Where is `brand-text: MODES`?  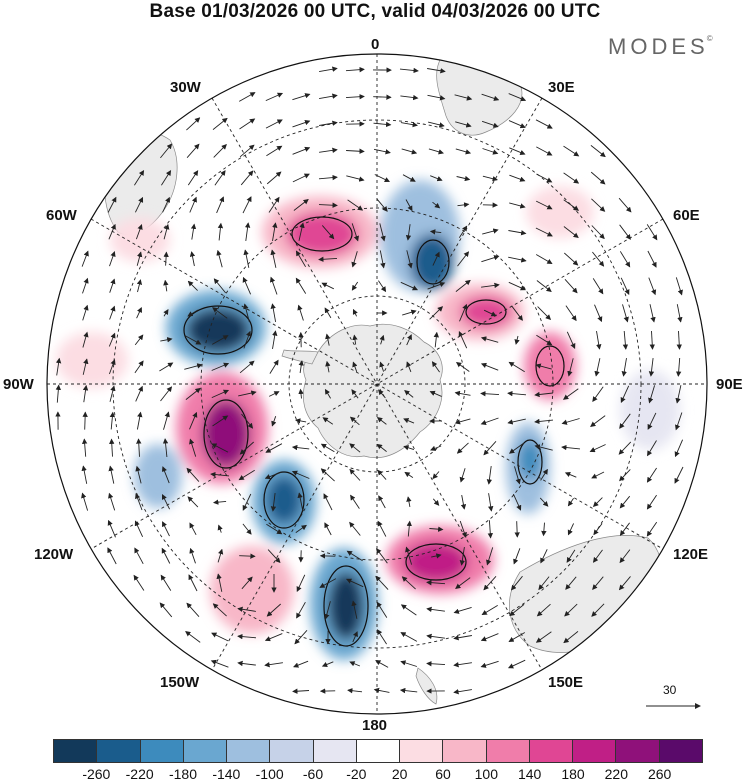
brand-text: MODES is located at coordinates (658, 46).